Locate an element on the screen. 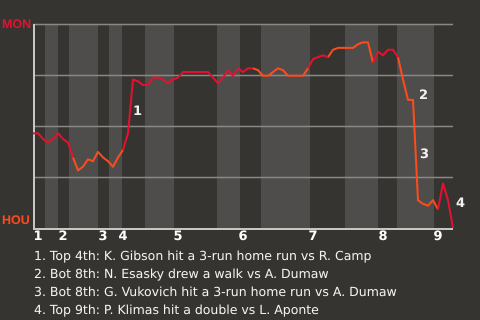  x-tick-label: 7 is located at coordinates (313, 236).